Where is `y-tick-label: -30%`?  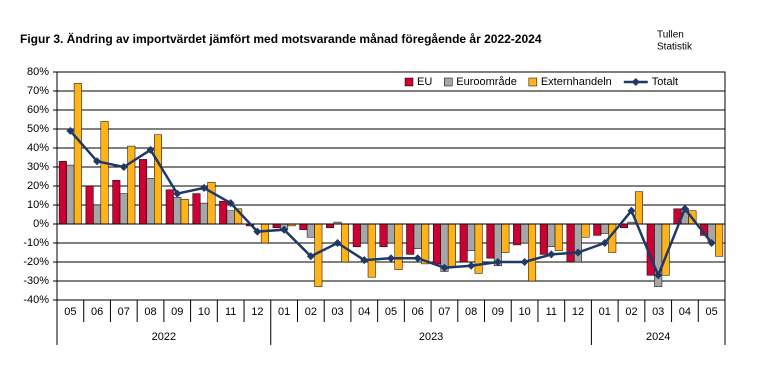
y-tick-label: -30% is located at coordinates (36, 281).